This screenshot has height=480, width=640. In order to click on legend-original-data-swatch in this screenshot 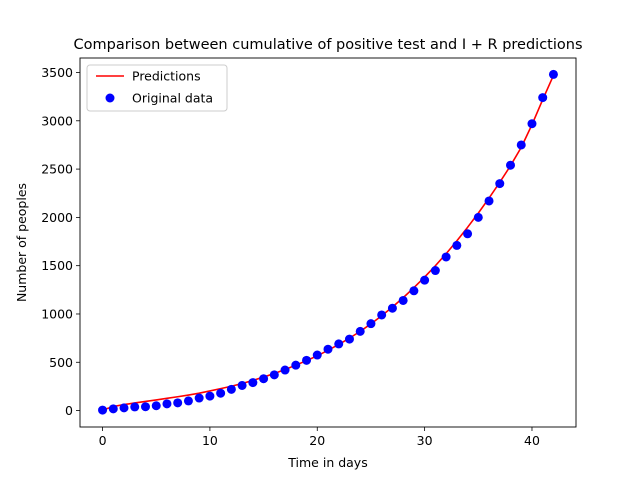, I will do `click(110, 98)`.